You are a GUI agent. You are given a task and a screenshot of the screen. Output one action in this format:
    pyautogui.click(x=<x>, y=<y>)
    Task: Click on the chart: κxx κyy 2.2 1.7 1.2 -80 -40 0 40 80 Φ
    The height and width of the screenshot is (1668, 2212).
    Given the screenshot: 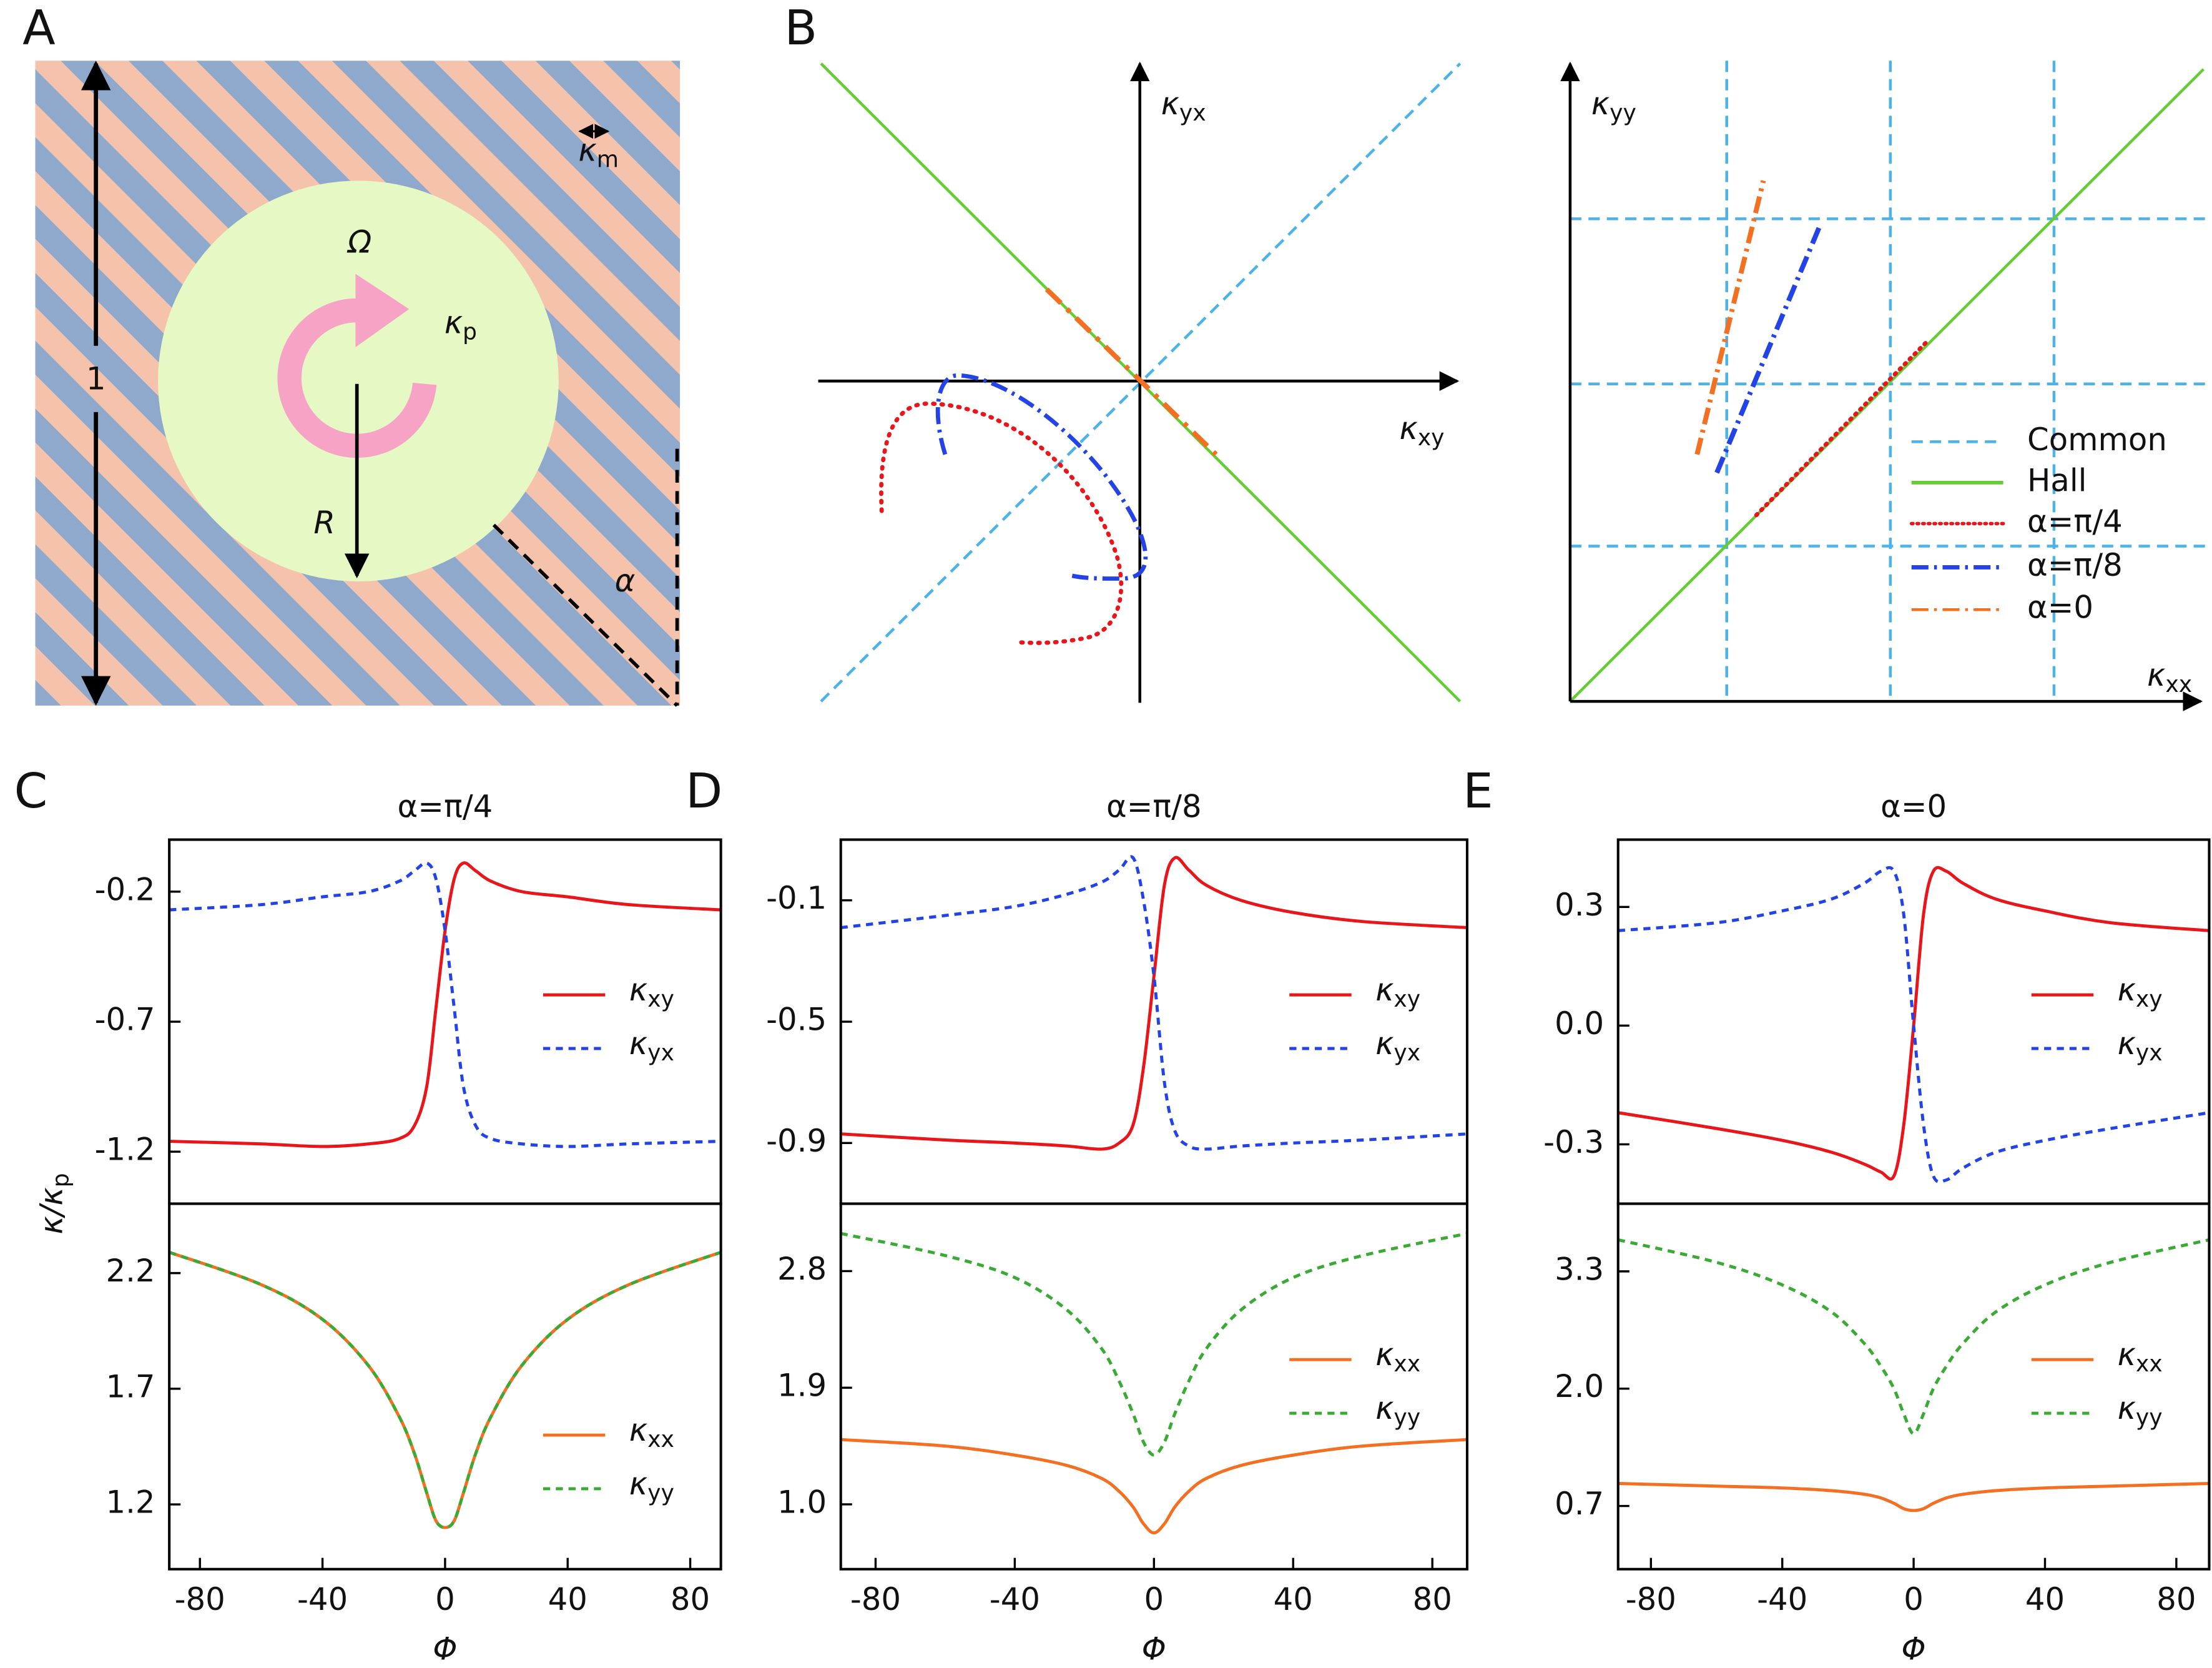 What is the action you would take?
    pyautogui.click(x=414, y=1435)
    